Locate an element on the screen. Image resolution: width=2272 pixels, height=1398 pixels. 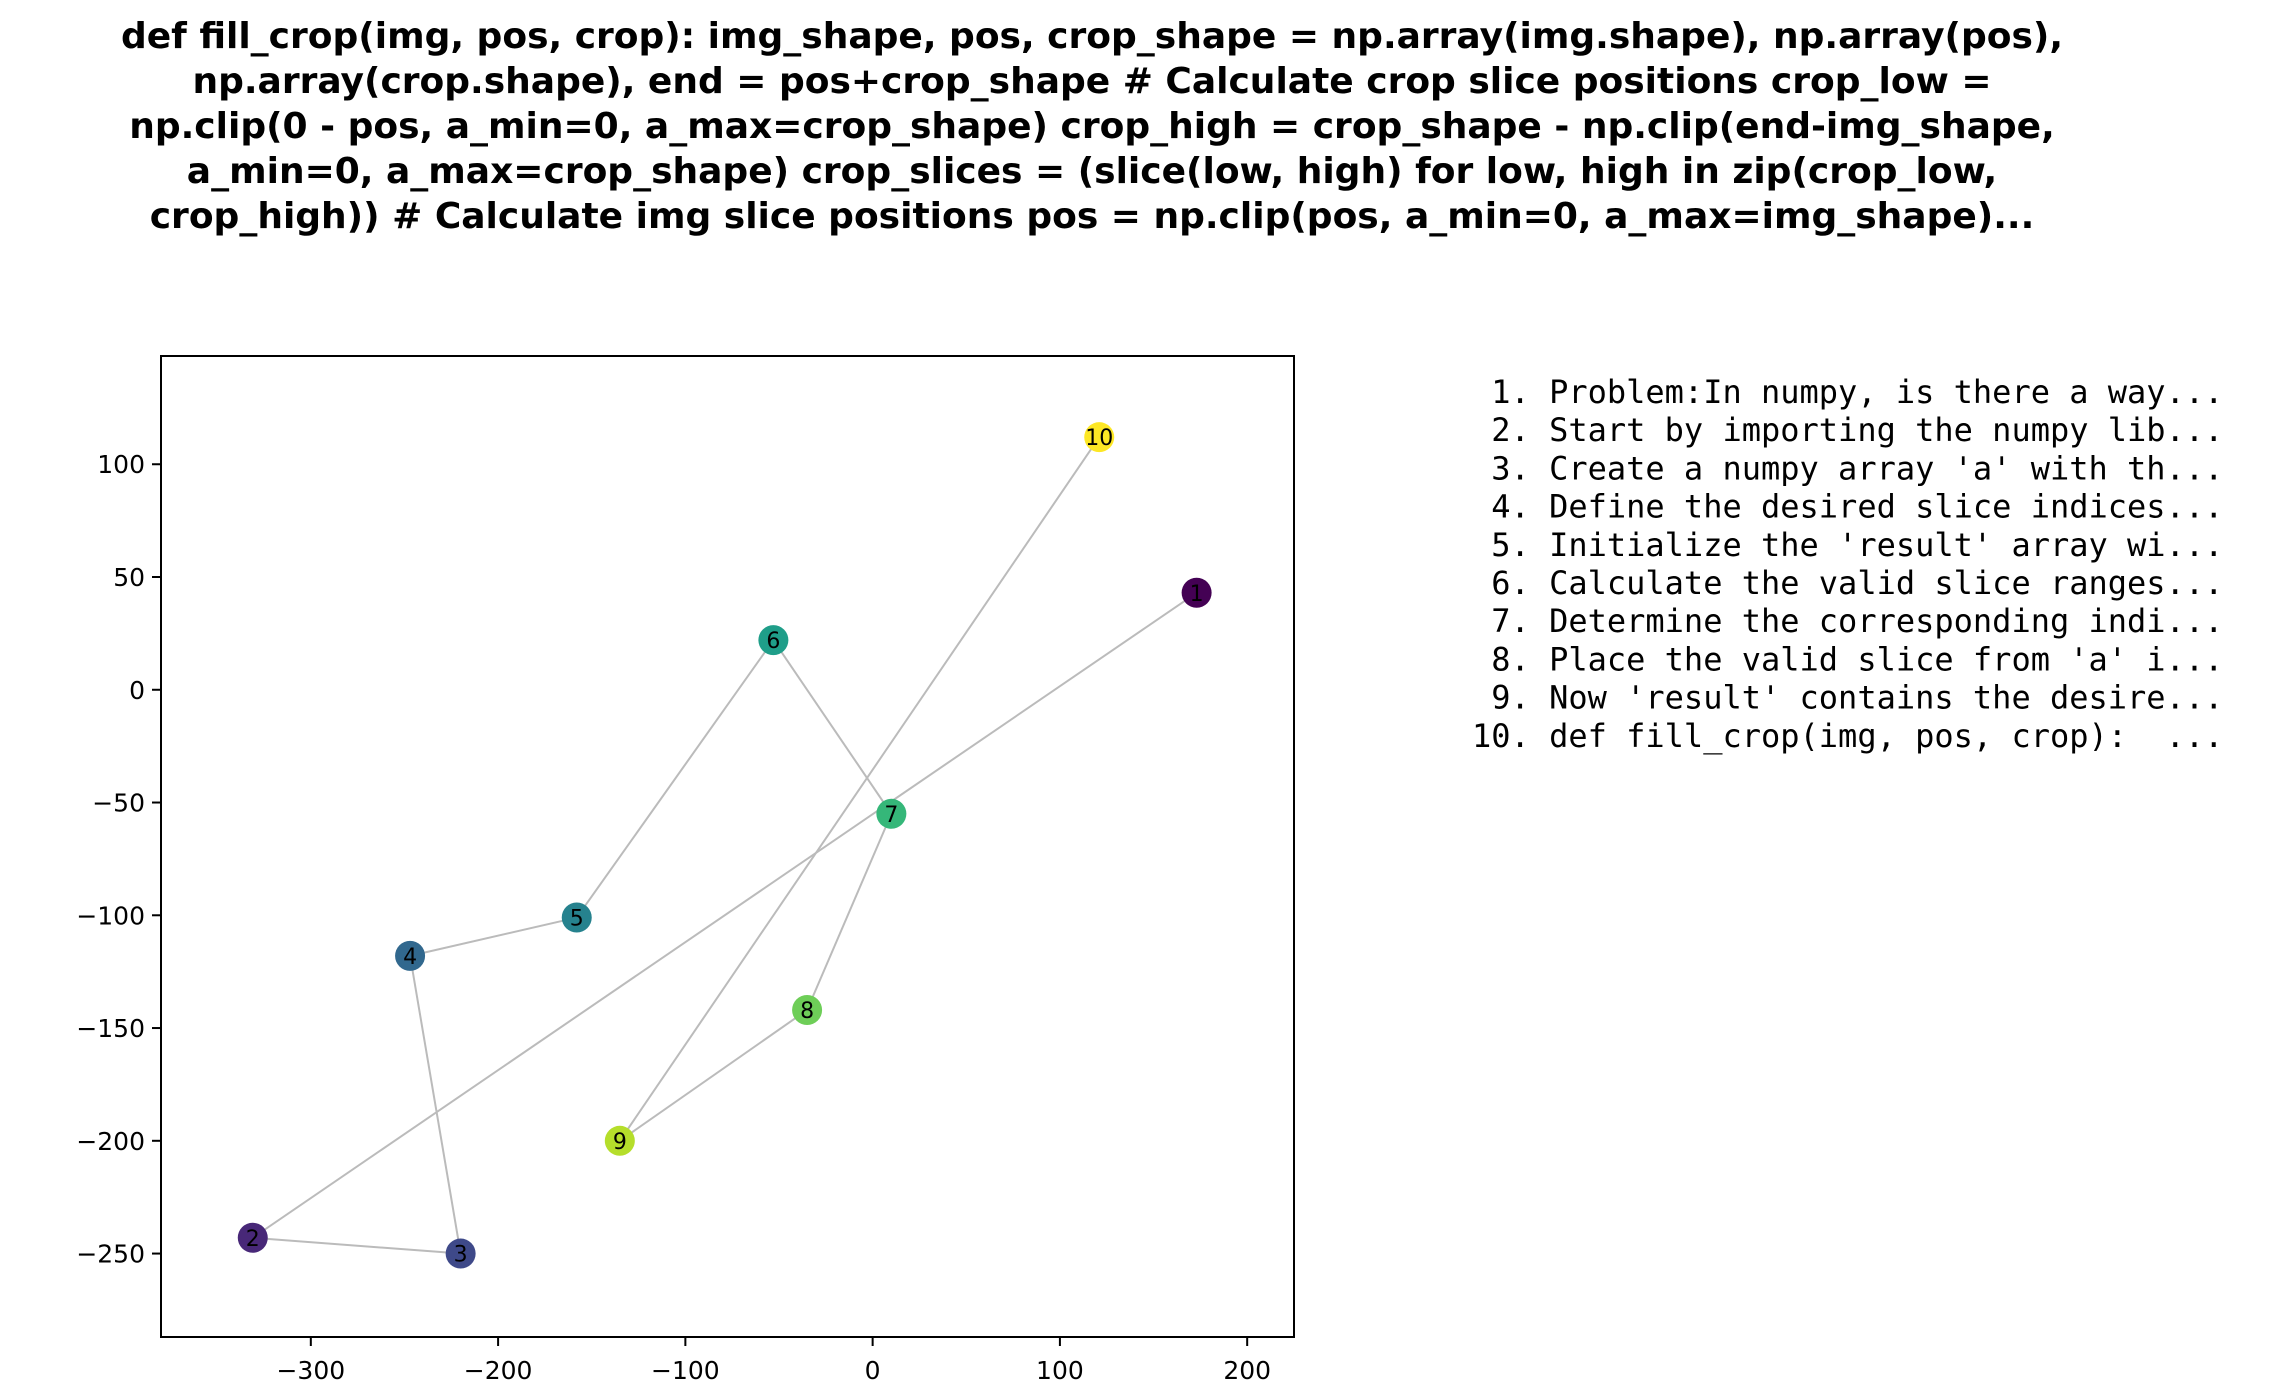
x-tick-label: 0 is located at coordinates (873, 1370).